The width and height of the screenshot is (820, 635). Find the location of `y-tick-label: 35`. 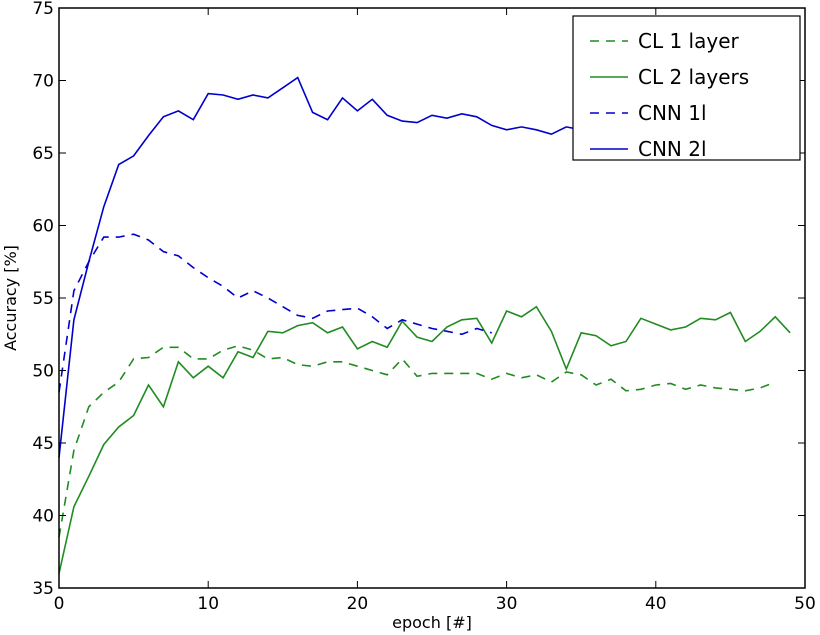

y-tick-label: 35 is located at coordinates (43, 589).